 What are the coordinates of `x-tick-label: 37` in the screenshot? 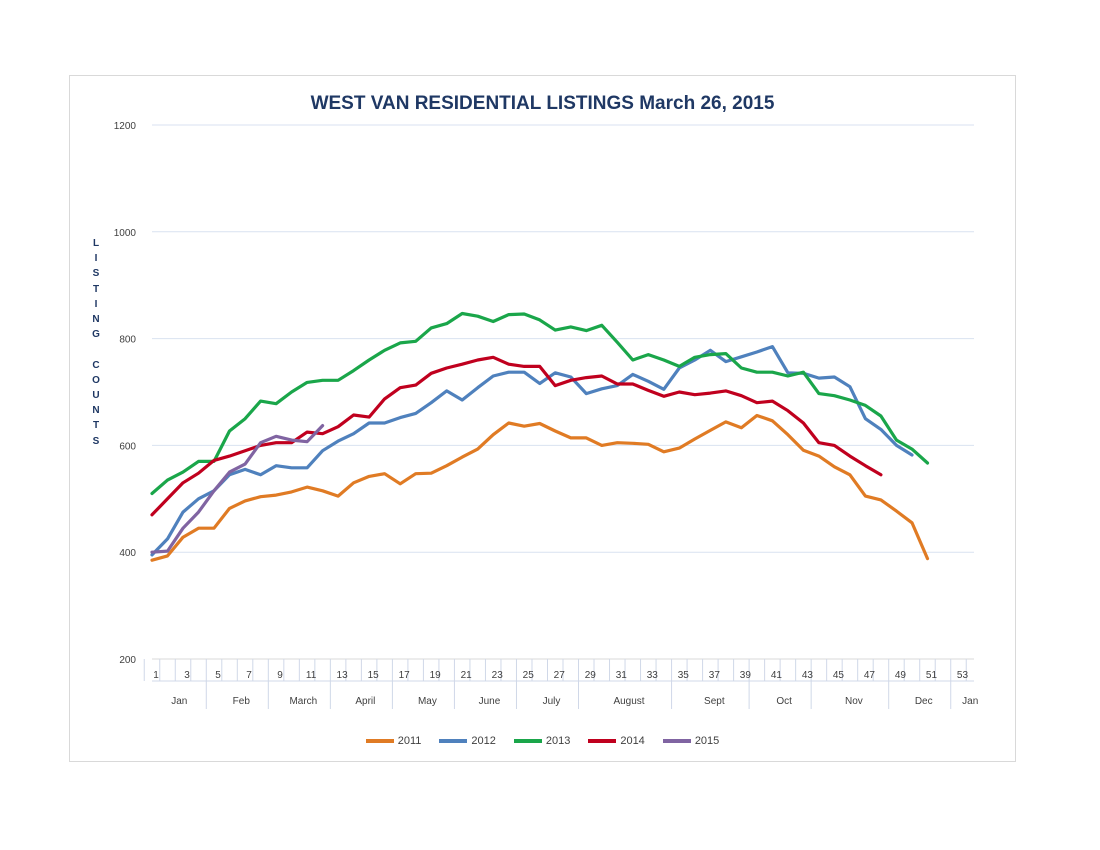 It's located at (715, 675).